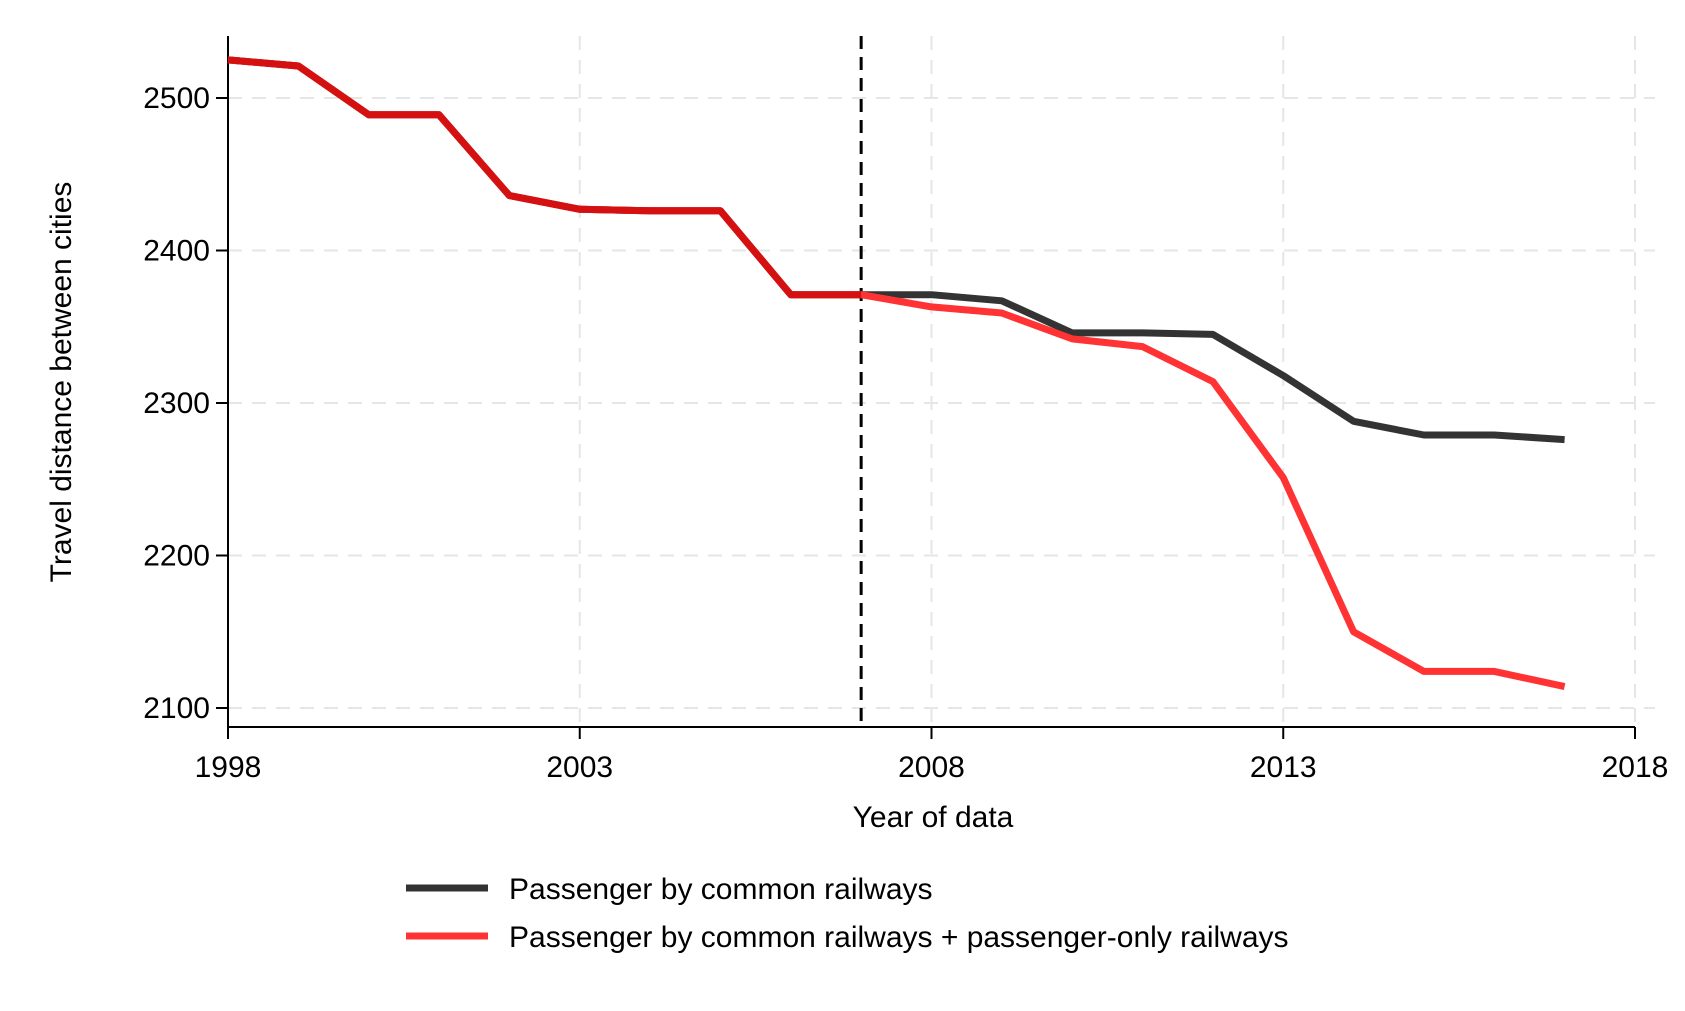 Image resolution: width=1685 pixels, height=1011 pixels. I want to click on x-tick-label-3: 2013, so click(1283, 767).